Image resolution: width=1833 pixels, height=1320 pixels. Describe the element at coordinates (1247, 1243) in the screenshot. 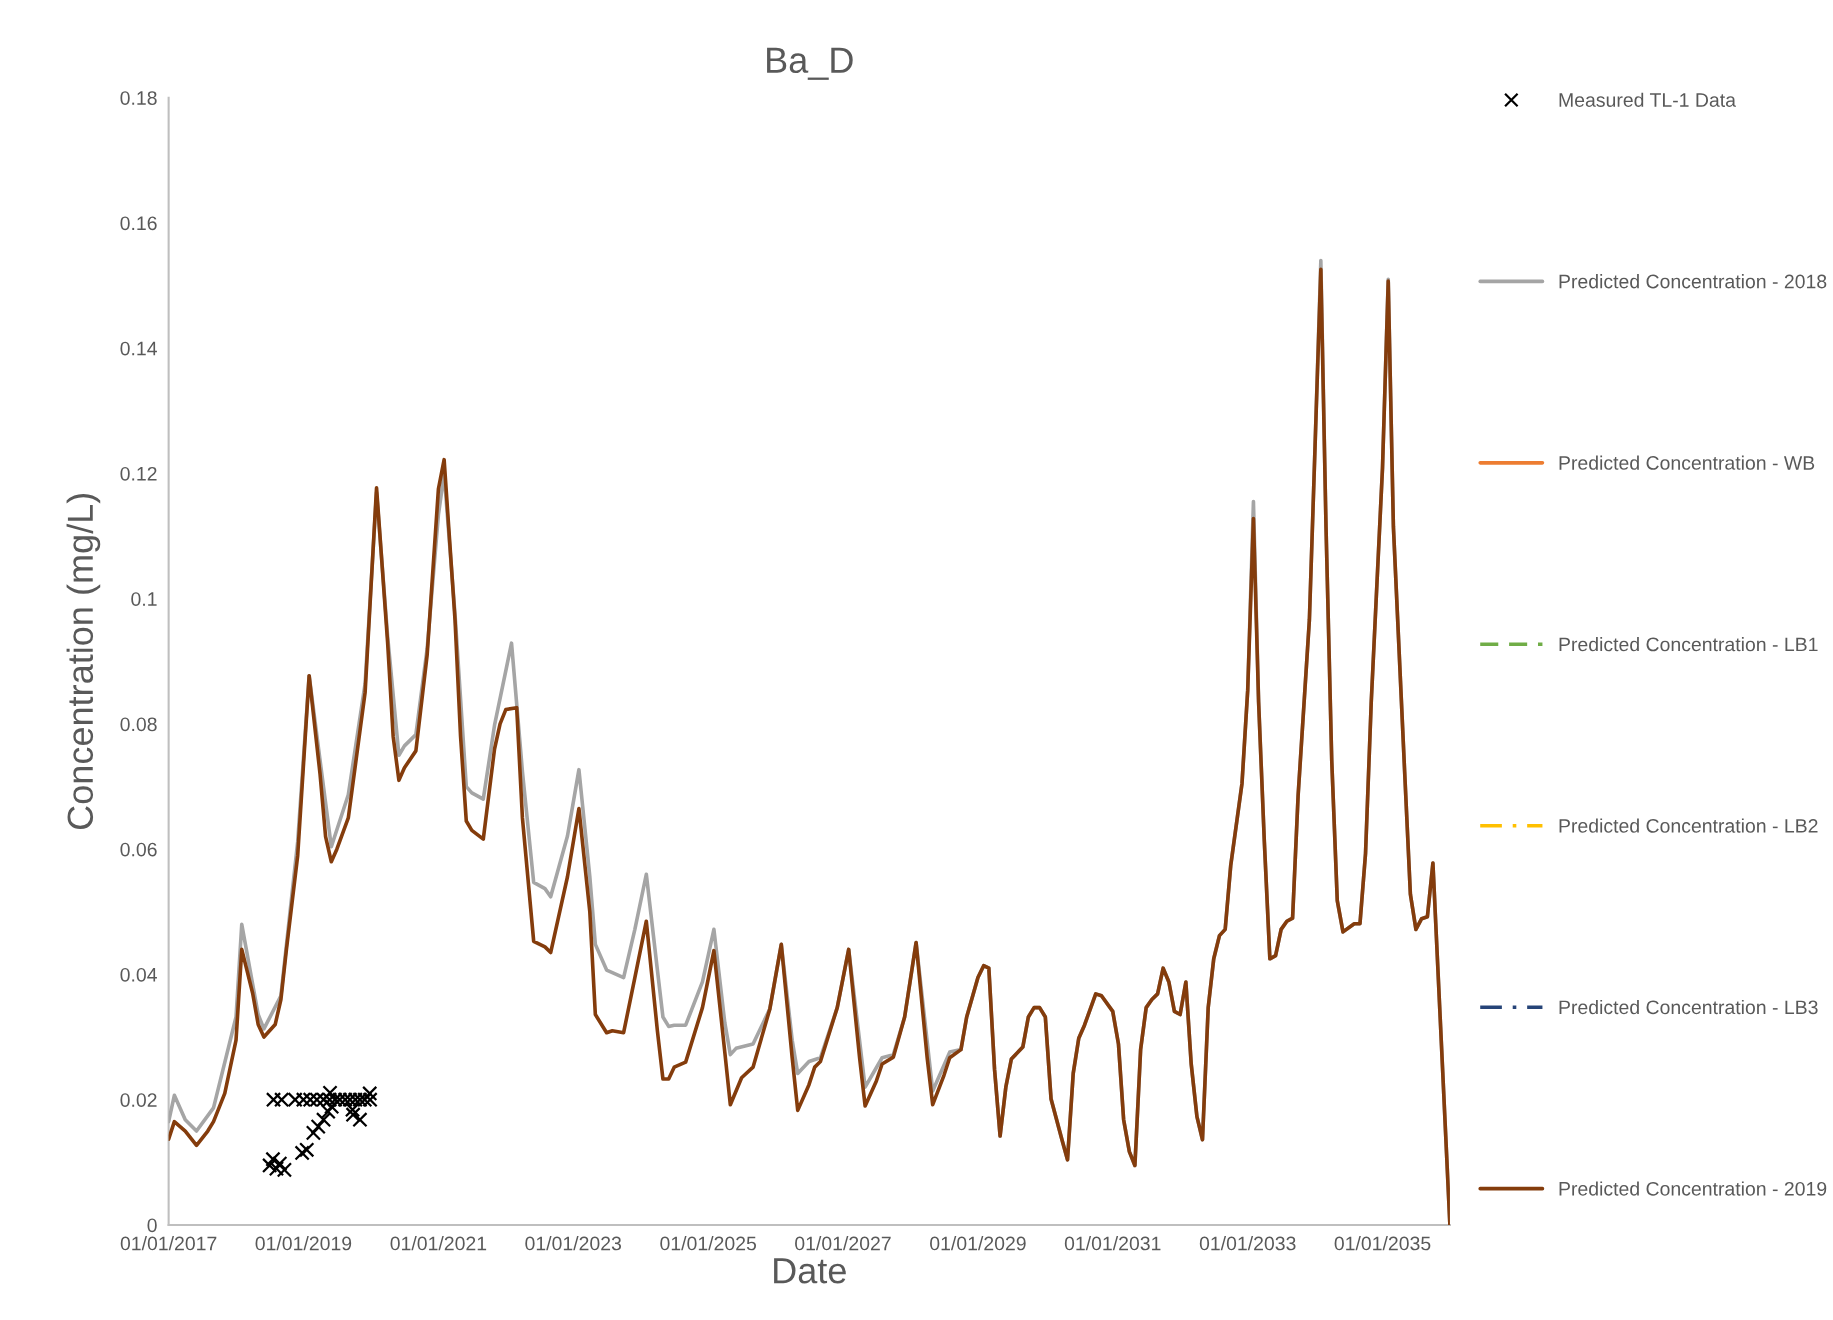

I see `x-tick-label: 01/01/2033` at that location.